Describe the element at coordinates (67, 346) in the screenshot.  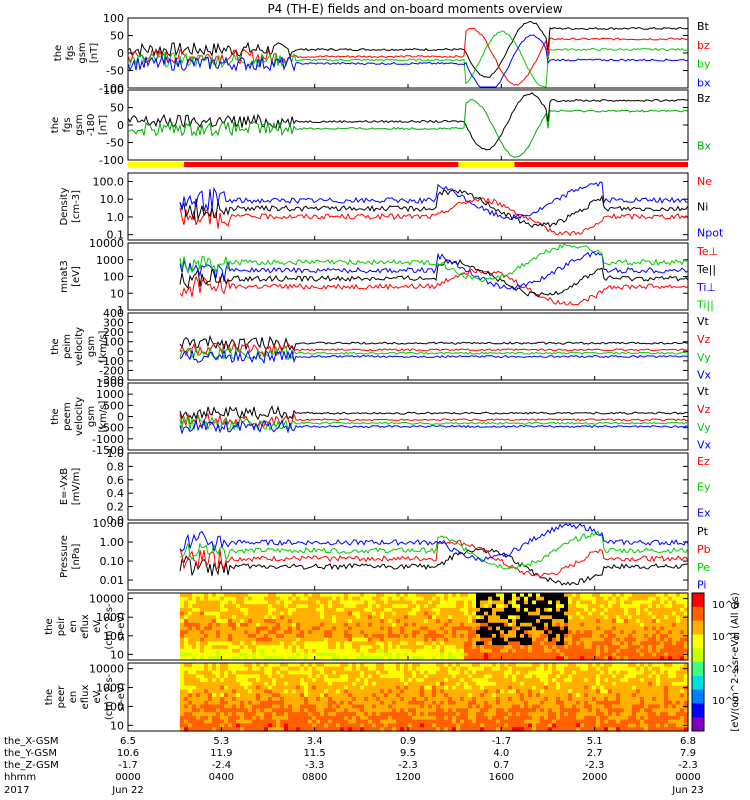
I see `y-axis-label: peim` at that location.